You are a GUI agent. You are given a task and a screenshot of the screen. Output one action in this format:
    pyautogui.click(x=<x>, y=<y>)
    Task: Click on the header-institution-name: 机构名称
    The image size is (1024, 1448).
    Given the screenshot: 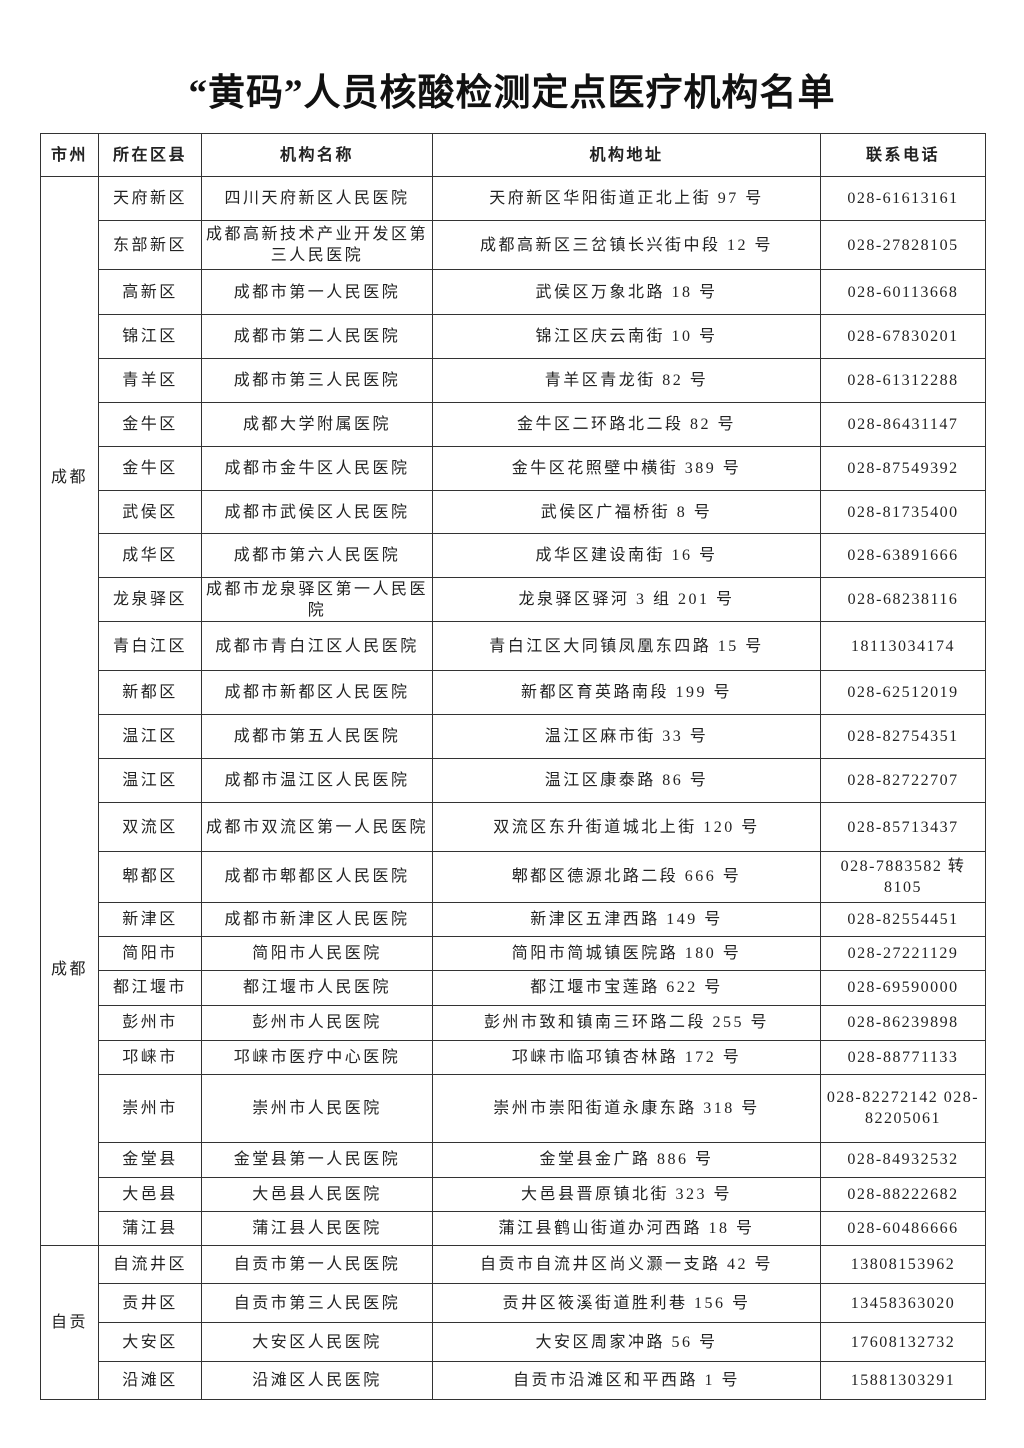 What is the action you would take?
    pyautogui.click(x=317, y=155)
    